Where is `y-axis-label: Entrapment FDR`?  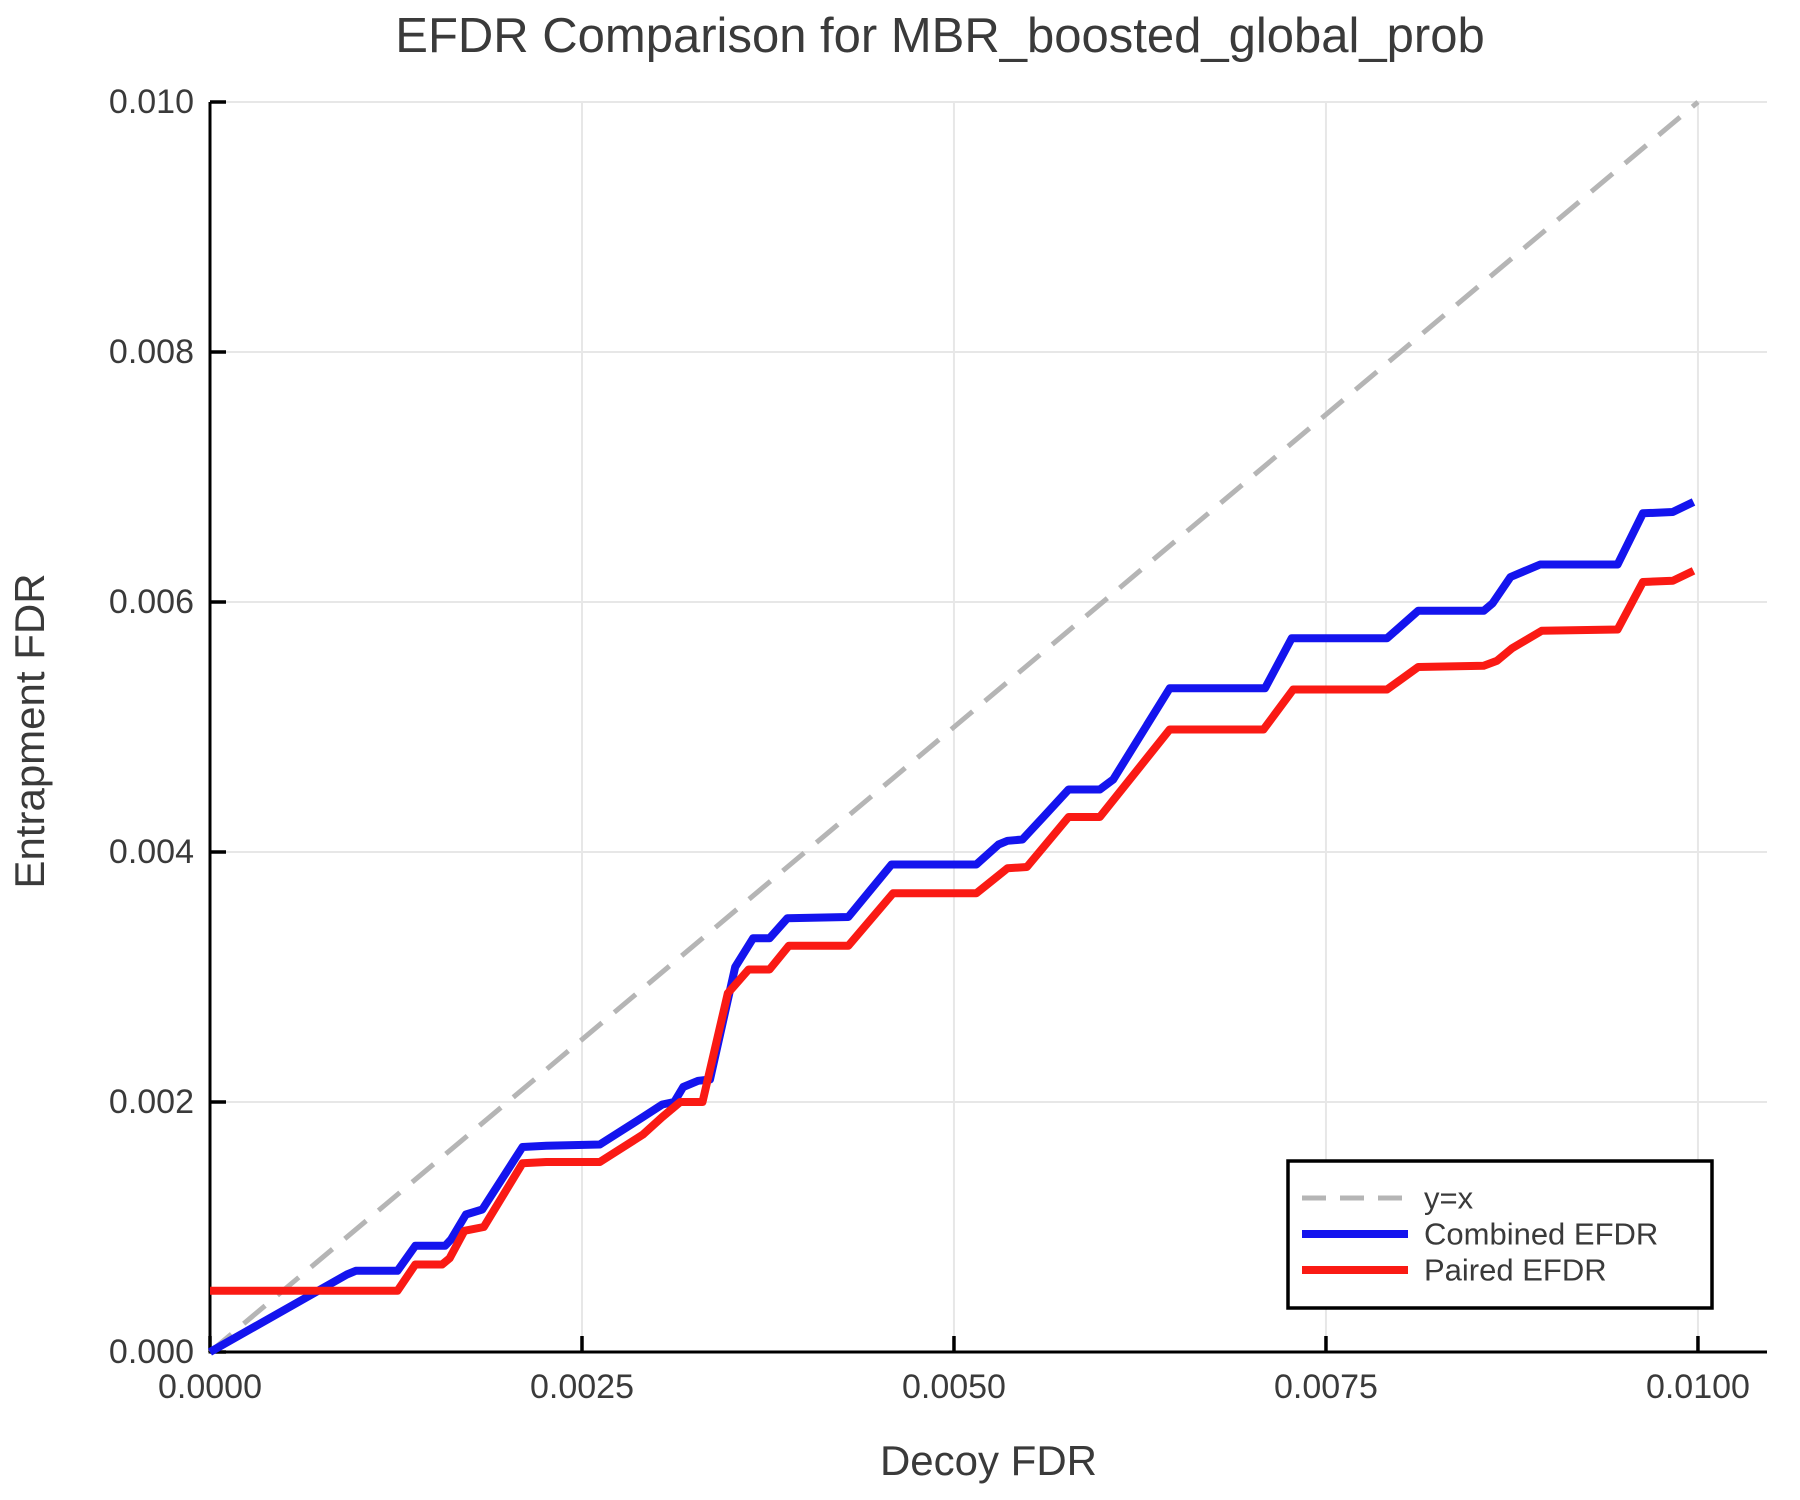 y-axis-label: Entrapment FDR is located at coordinates (29, 731).